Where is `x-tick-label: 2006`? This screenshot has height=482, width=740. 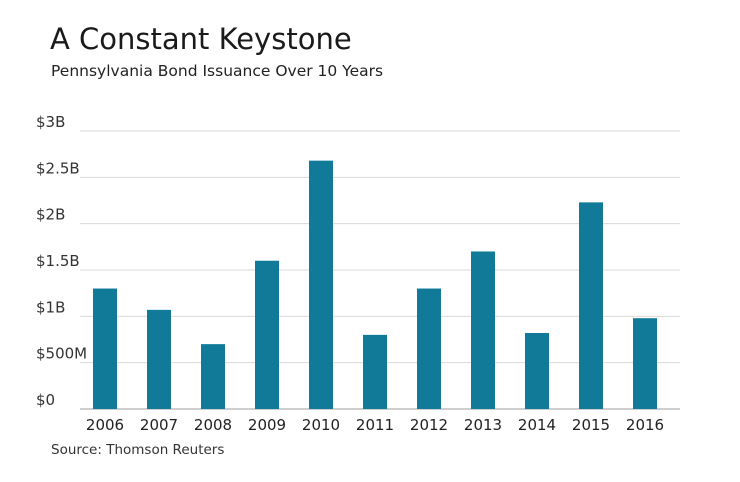
x-tick-label: 2006 is located at coordinates (105, 425).